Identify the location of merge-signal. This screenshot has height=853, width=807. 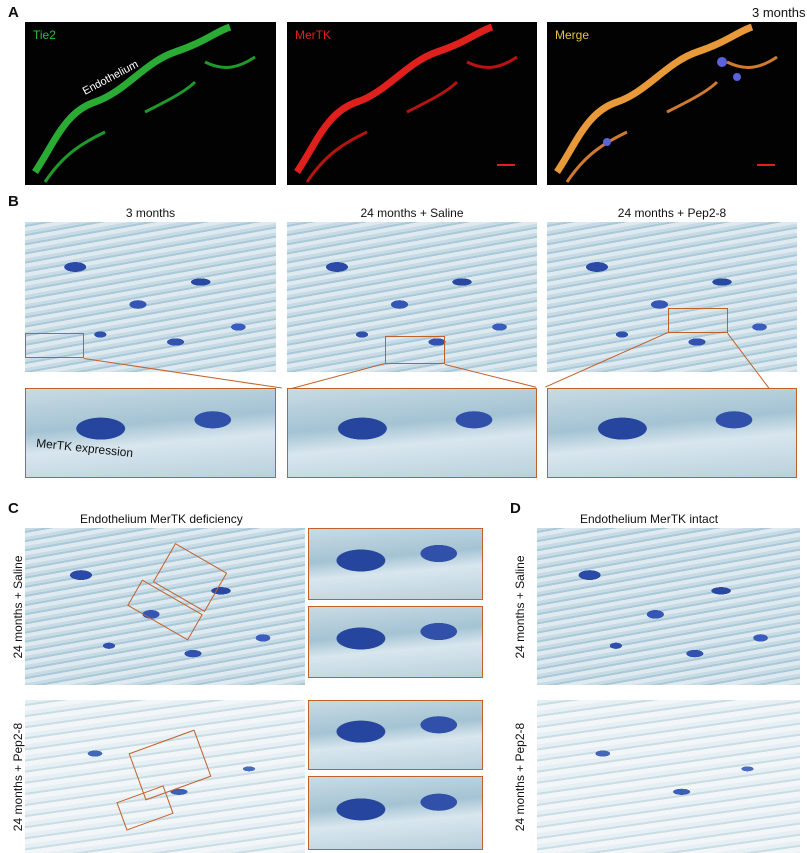
(666, 103).